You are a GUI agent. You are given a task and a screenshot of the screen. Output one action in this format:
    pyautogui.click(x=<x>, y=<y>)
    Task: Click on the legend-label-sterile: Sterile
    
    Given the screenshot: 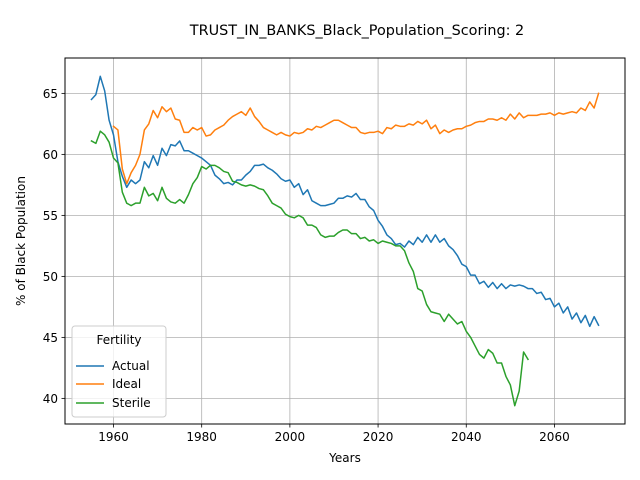 What is the action you would take?
    pyautogui.click(x=131, y=403)
    